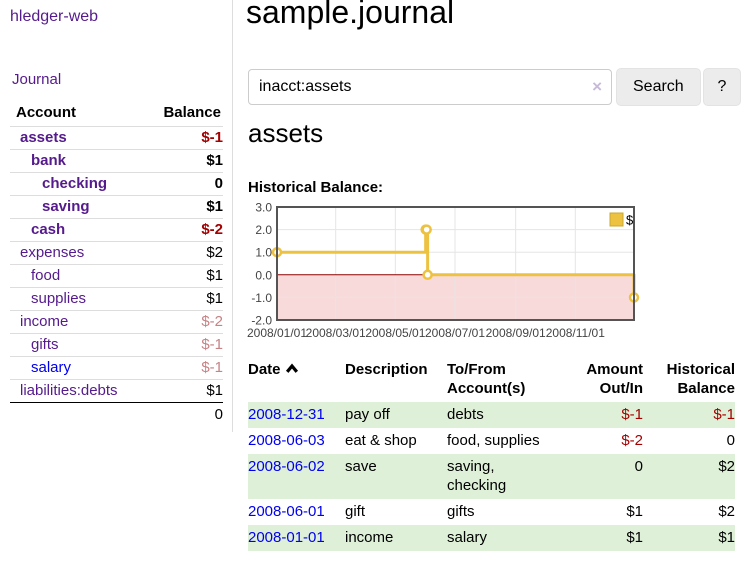  I want to click on transaction-row: 2008-06-02 save saving, checking 0 $2, so click(491, 476).